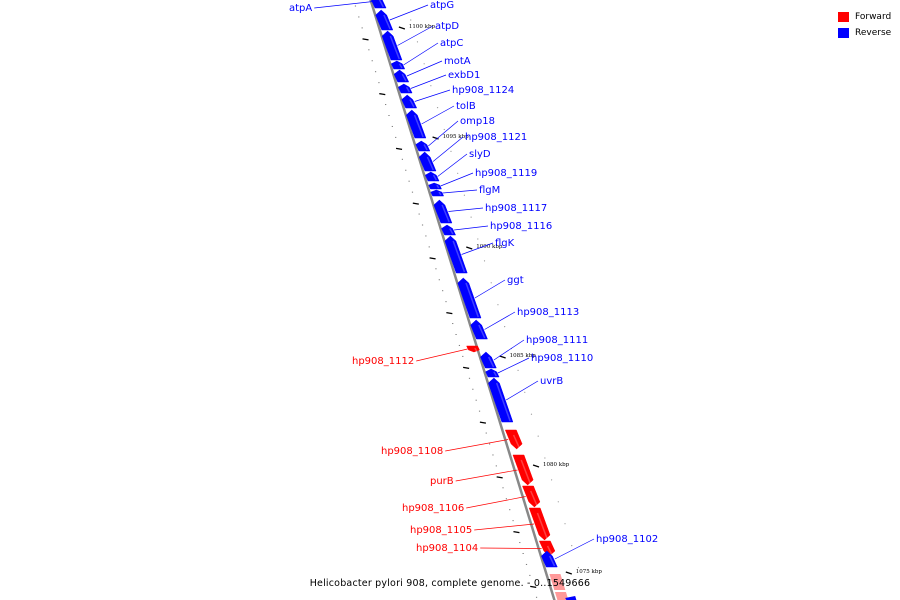  I want to click on kbp-tick-label: 1090 kbp, so click(489, 247).